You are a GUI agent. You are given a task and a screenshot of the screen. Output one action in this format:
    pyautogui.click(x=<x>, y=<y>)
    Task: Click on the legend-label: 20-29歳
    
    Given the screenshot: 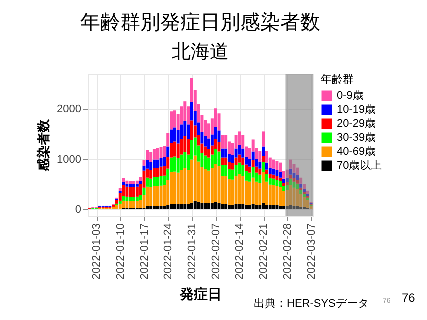 What is the action you would take?
    pyautogui.click(x=356, y=123)
    